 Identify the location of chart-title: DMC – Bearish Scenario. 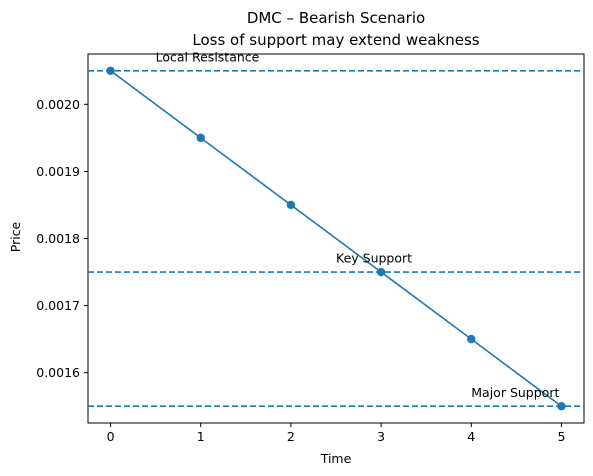
(336, 18).